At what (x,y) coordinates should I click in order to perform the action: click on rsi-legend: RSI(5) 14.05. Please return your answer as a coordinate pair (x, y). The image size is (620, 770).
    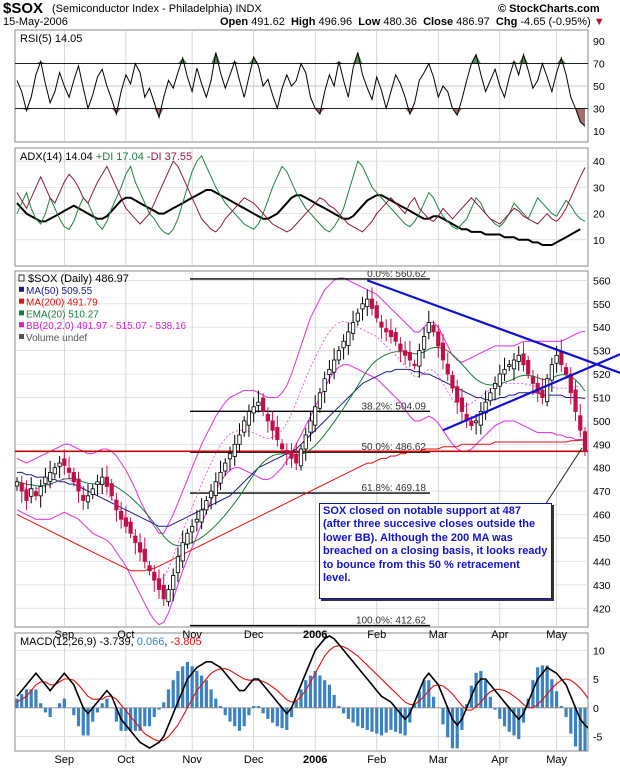
    Looking at the image, I should click on (51, 39).